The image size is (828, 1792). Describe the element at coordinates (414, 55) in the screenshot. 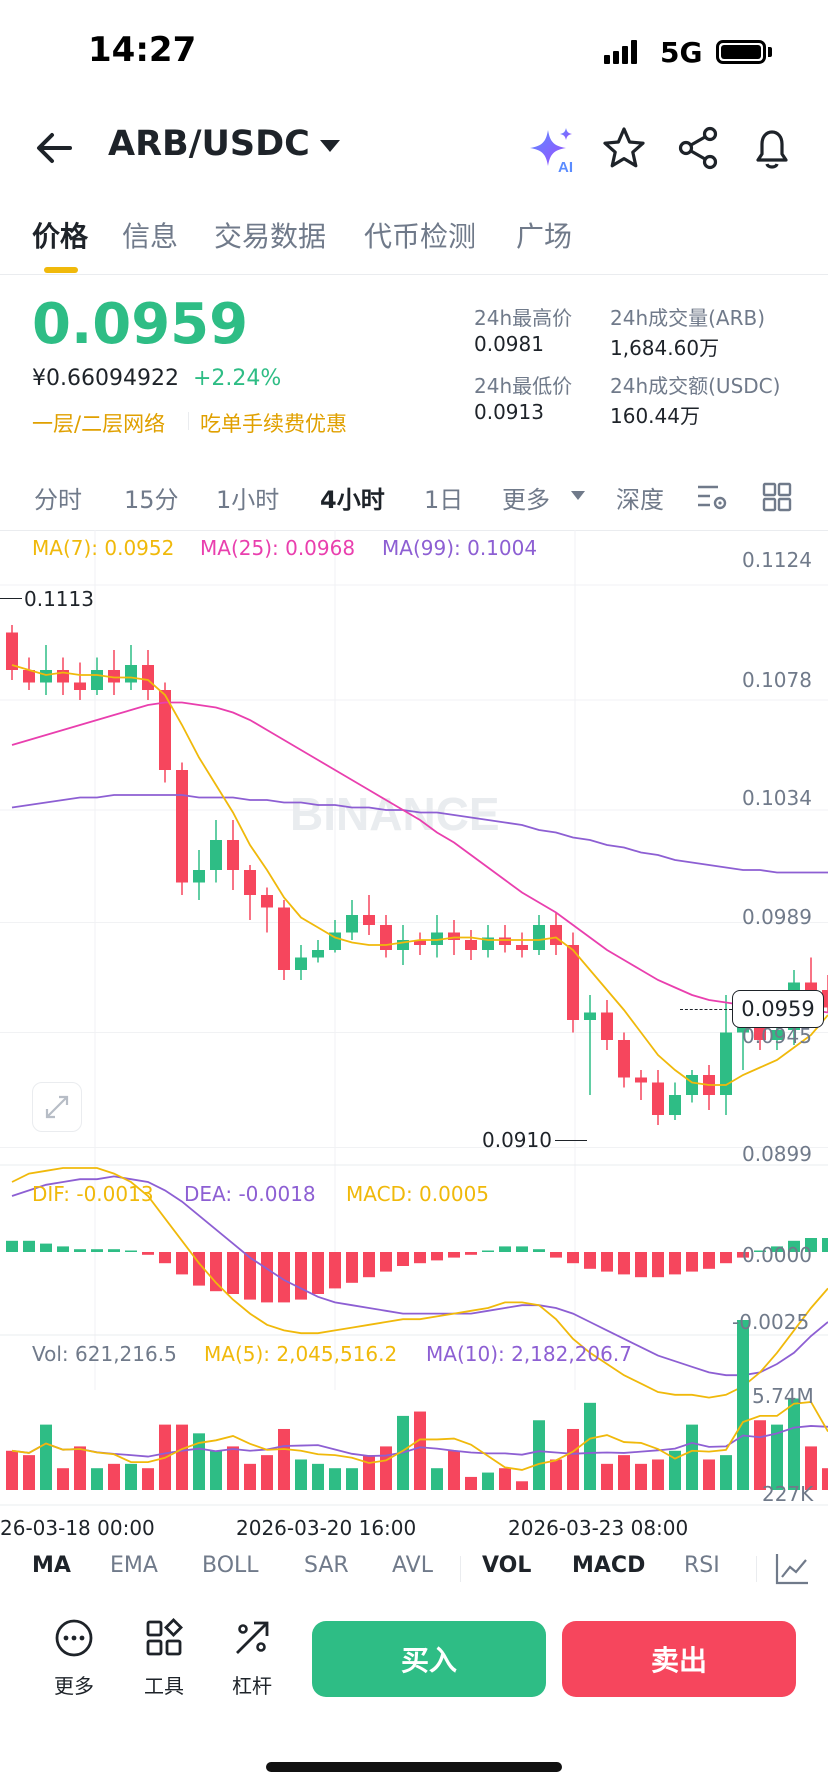

I see `status-bar: 14:27 5G` at that location.